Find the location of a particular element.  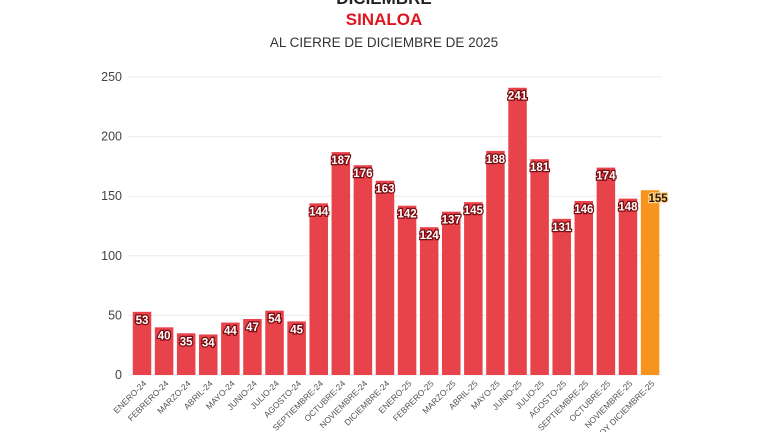

data-label: 131 is located at coordinates (562, 228).